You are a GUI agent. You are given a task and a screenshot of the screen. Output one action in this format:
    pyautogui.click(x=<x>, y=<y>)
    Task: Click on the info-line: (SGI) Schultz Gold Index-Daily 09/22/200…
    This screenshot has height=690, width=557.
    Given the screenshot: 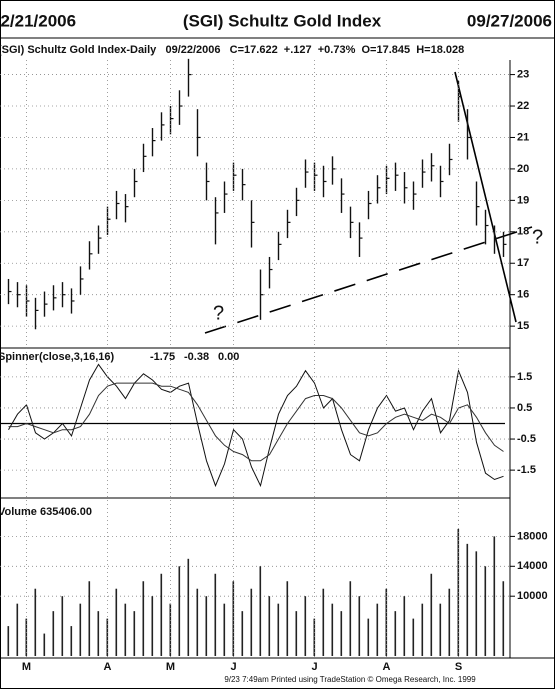 What is the action you would take?
    pyautogui.click(x=232, y=50)
    